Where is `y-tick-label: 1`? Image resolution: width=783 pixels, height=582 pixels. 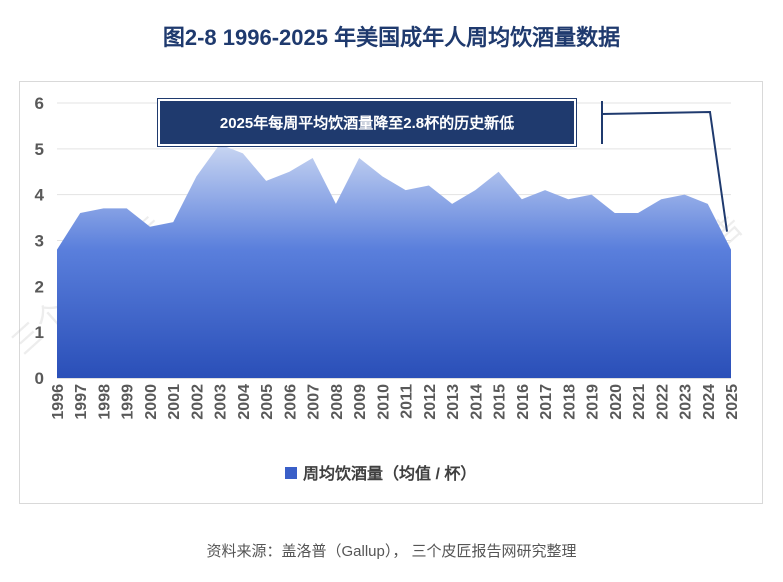
y-tick-label: 1 is located at coordinates (39, 332).